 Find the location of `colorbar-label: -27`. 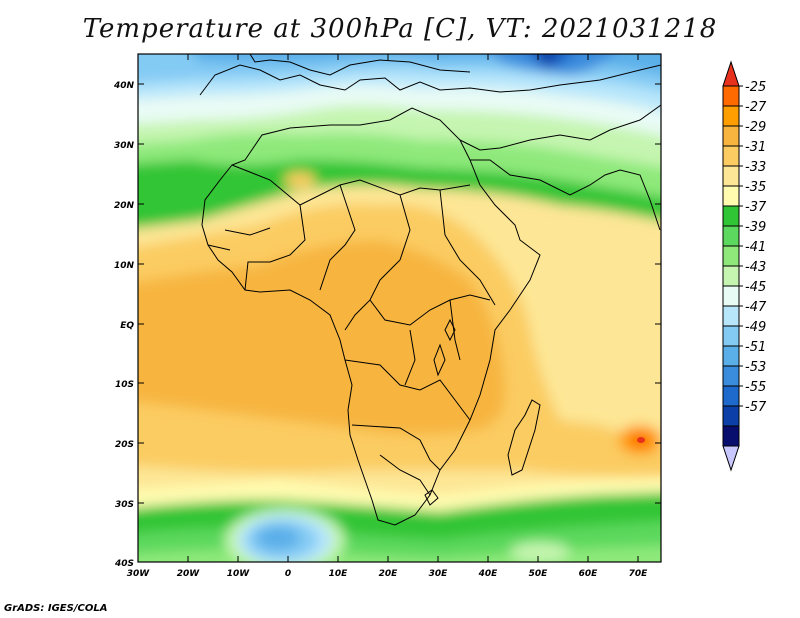

colorbar-label: -27 is located at coordinates (756, 107).